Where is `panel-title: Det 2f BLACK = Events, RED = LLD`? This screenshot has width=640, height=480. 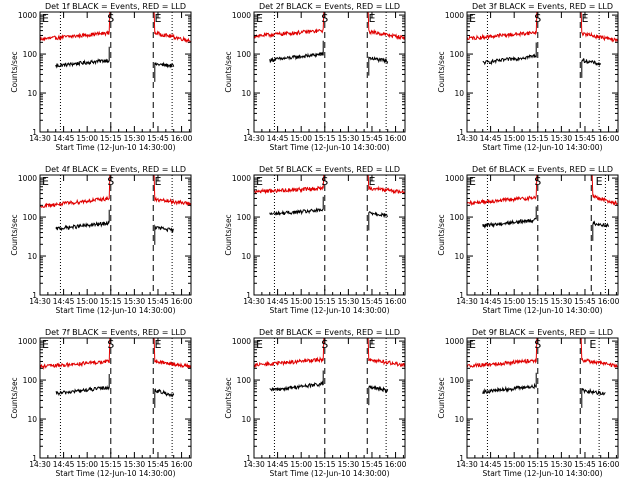
panel-title: Det 2f BLACK = Events, RED = LLD is located at coordinates (329, 6).